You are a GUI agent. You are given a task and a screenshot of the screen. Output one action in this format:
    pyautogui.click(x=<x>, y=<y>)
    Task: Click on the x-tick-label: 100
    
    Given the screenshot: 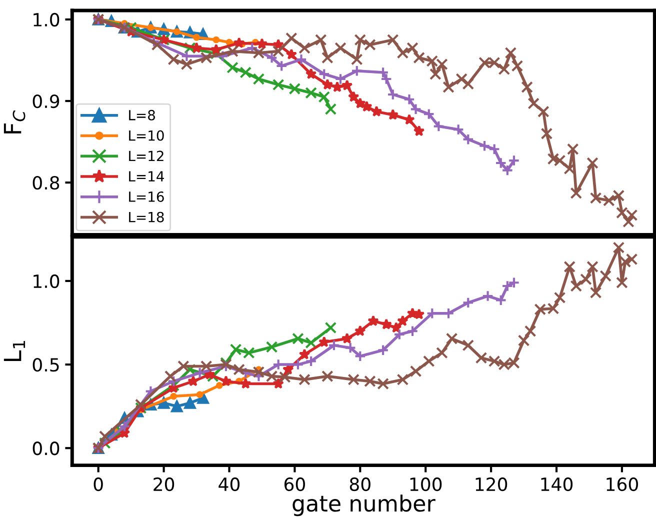 What is the action you would take?
    pyautogui.click(x=426, y=484)
    